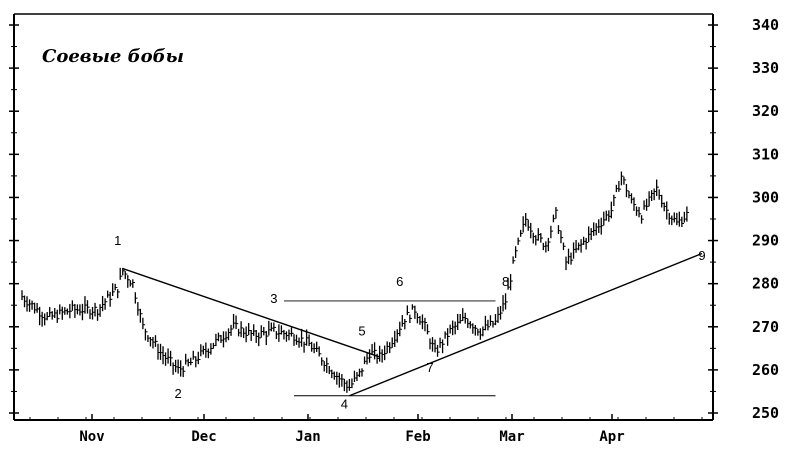 The image size is (803, 461). I want to click on x-tick-label: Dec, so click(203, 437).